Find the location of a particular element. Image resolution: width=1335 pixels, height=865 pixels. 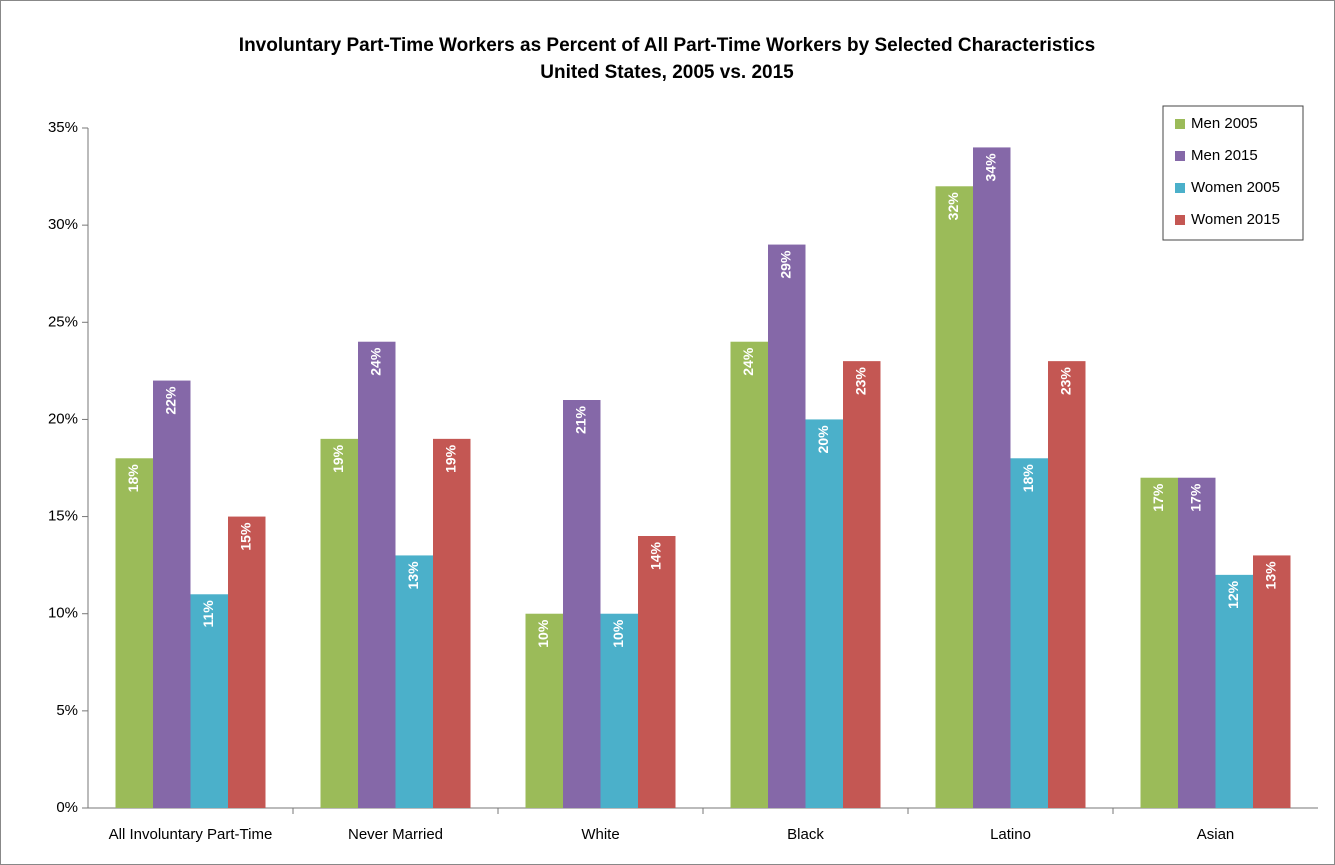

x-tick-label: White is located at coordinates (600, 834).